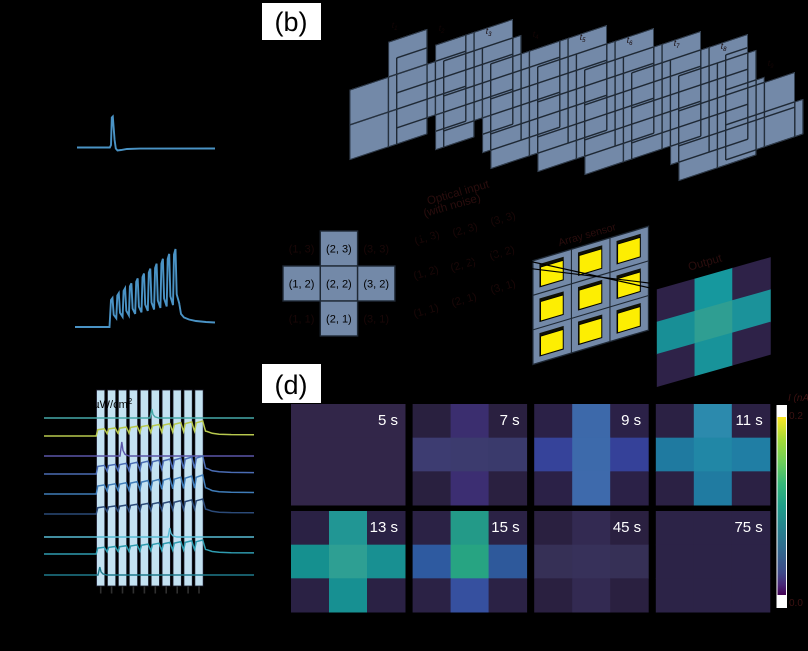  I want to click on svg-text: (b), so click(291, 22).